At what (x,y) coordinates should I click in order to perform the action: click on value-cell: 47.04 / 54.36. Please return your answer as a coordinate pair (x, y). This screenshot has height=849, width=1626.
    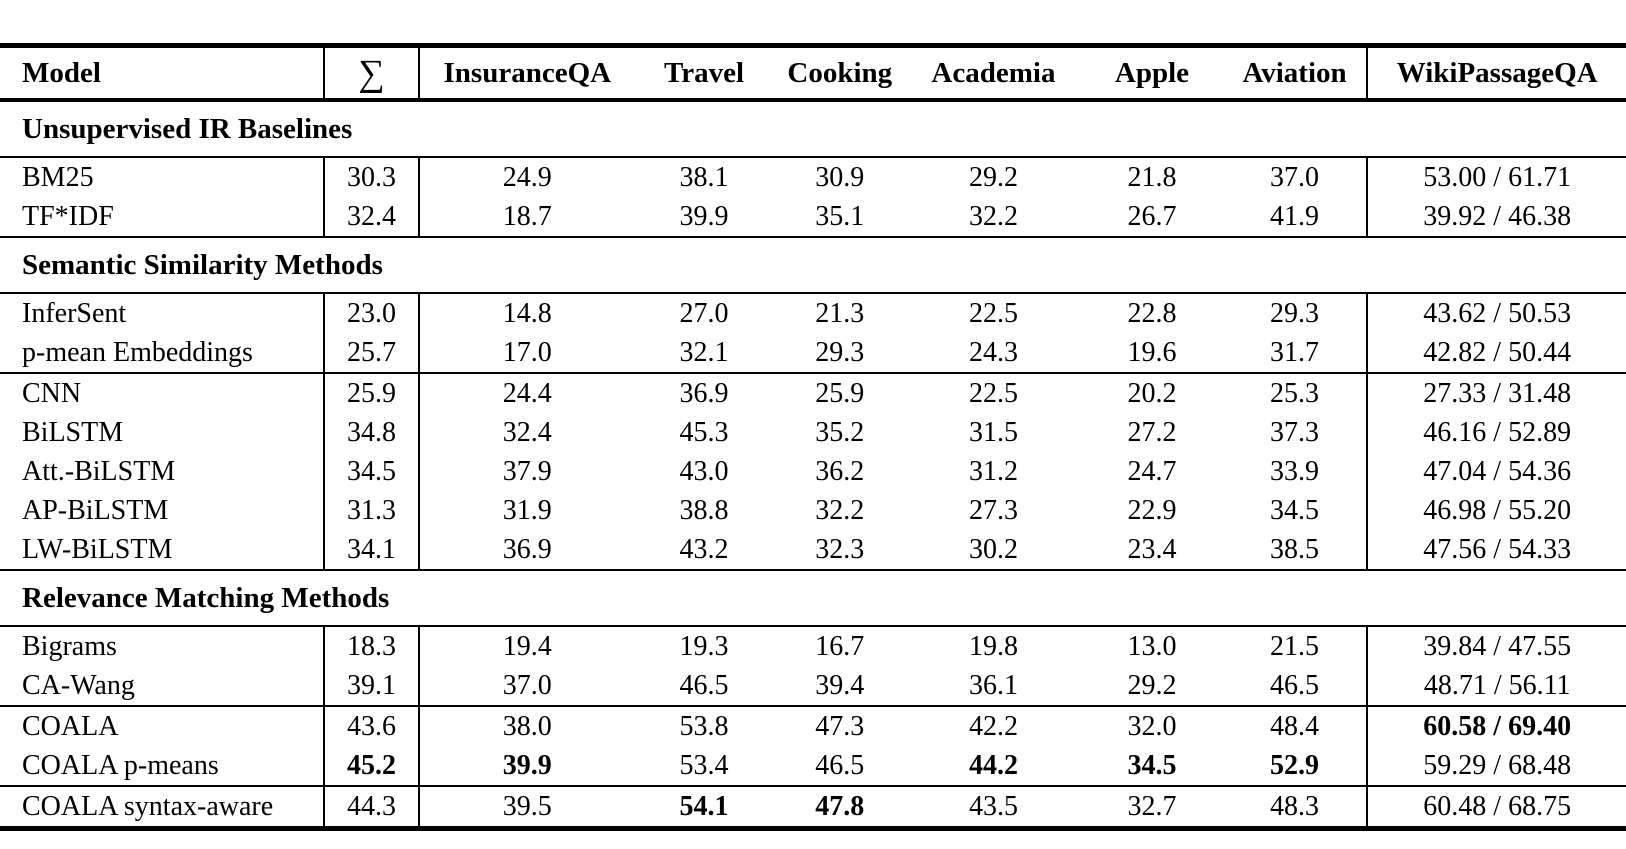
    Looking at the image, I should click on (1496, 471).